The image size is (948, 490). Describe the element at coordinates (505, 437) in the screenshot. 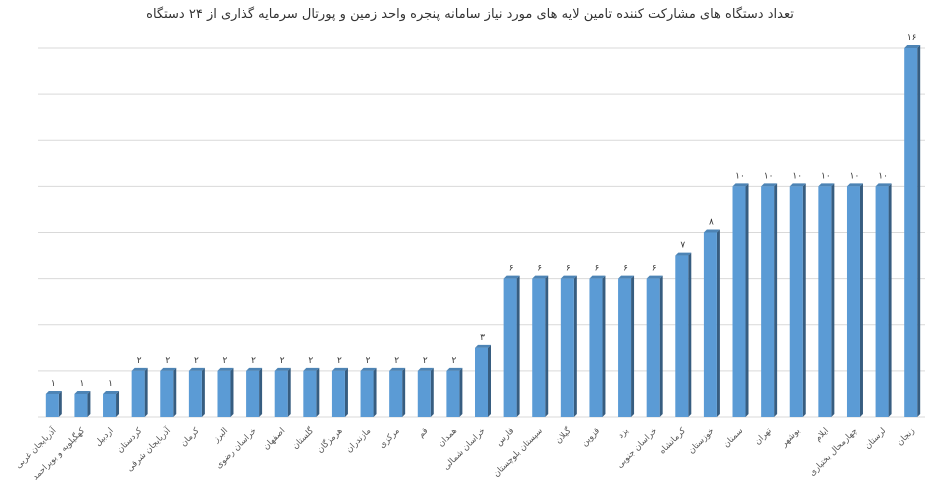

I see `x-tick-label: فارس` at that location.